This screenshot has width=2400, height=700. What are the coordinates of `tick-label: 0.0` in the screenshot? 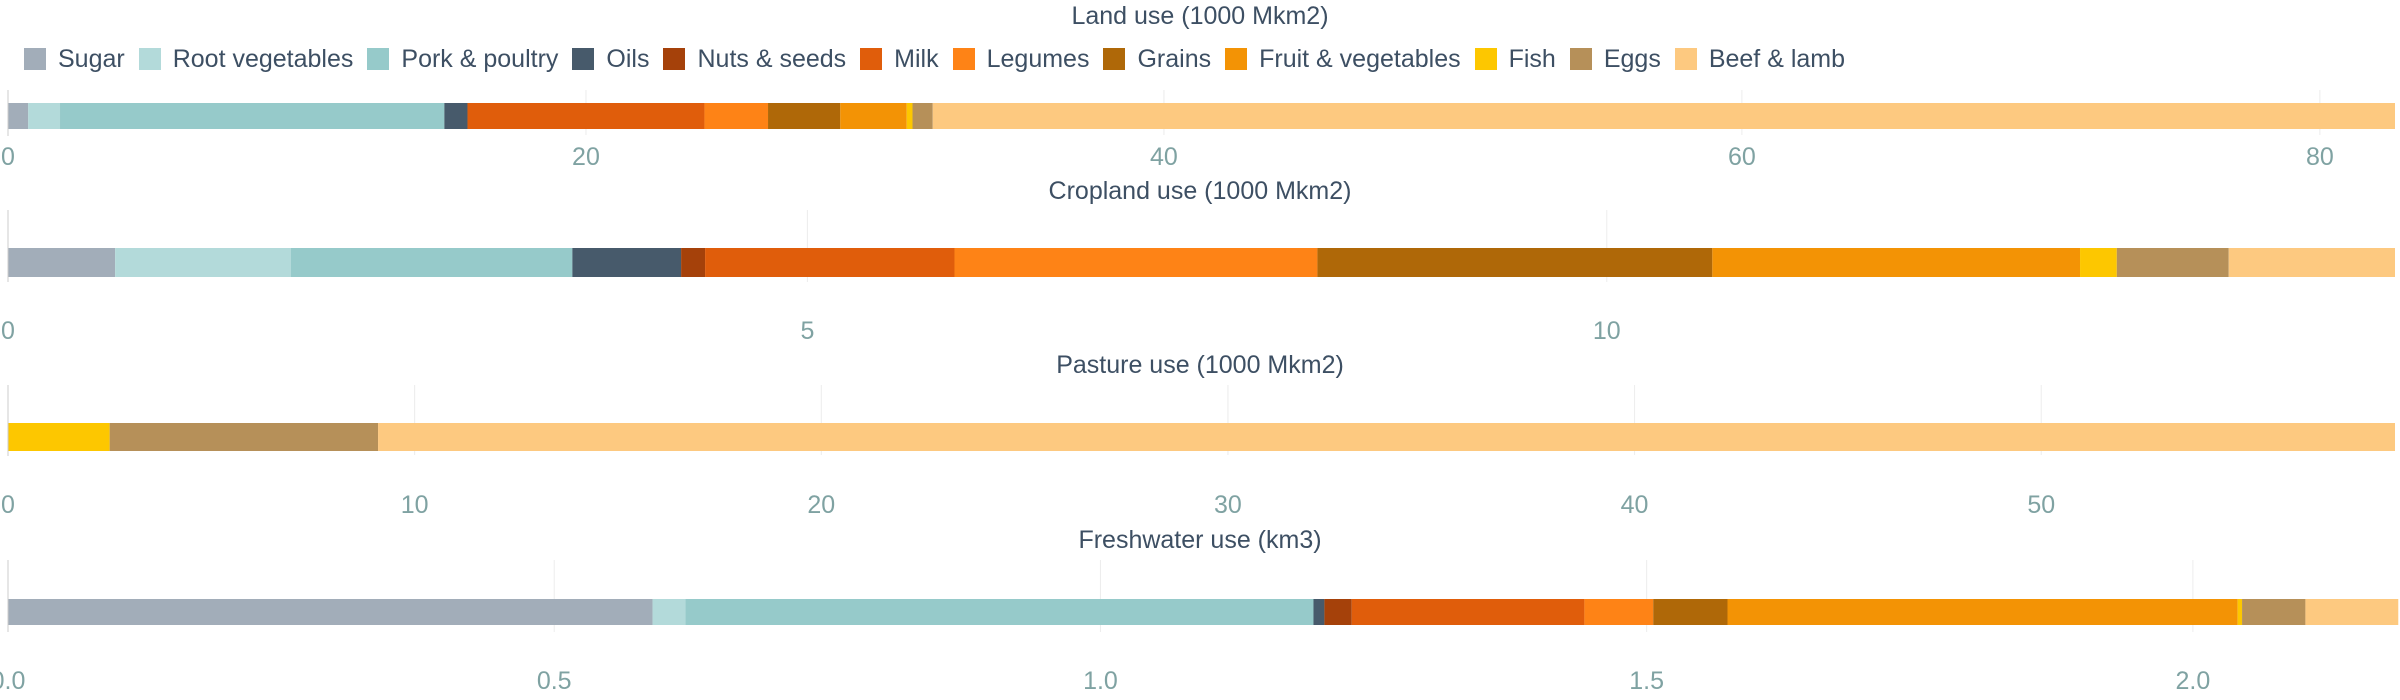 It's located at (12, 681).